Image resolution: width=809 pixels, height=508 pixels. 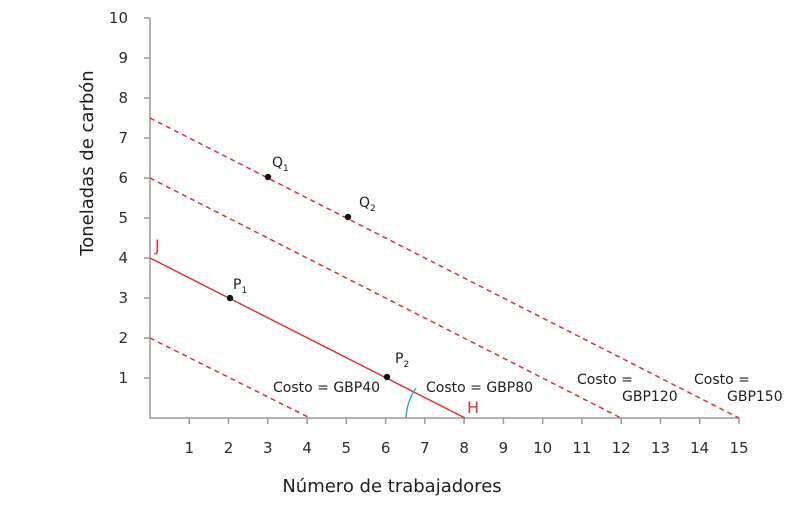 I want to click on y-tick-label: 3, so click(x=123, y=298).